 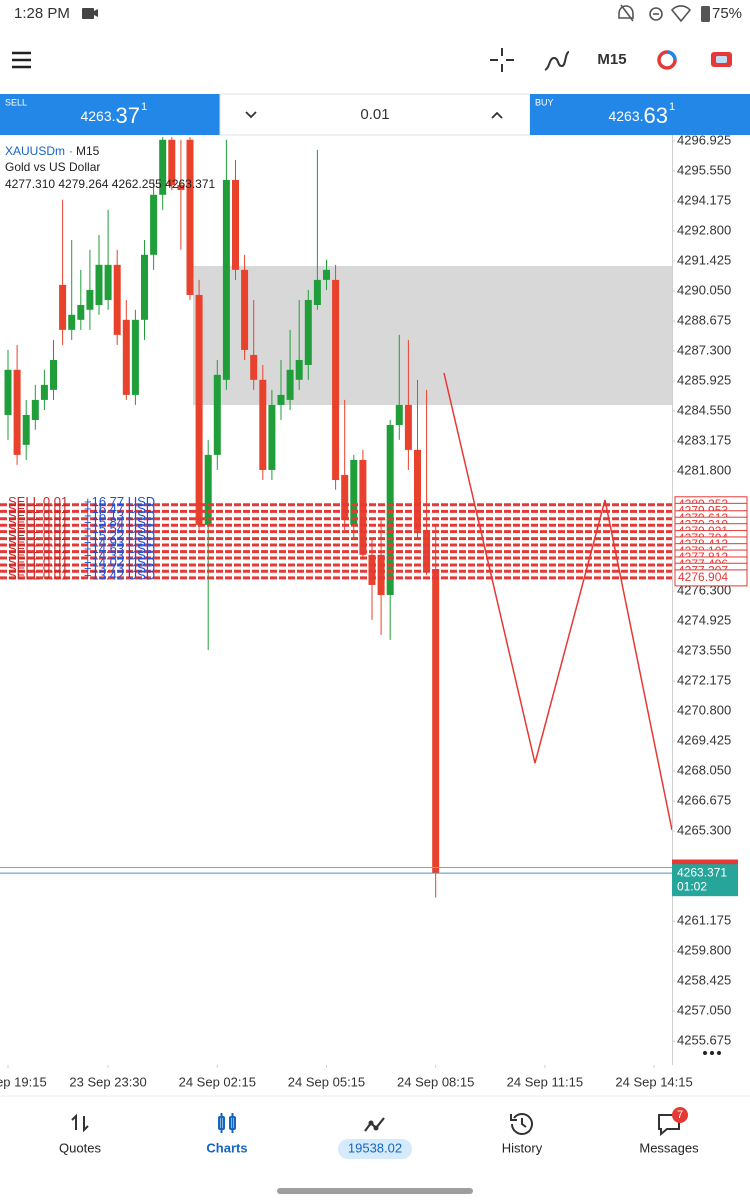 What do you see at coordinates (727, 13) in the screenshot?
I see `battery-level: 75%` at bounding box center [727, 13].